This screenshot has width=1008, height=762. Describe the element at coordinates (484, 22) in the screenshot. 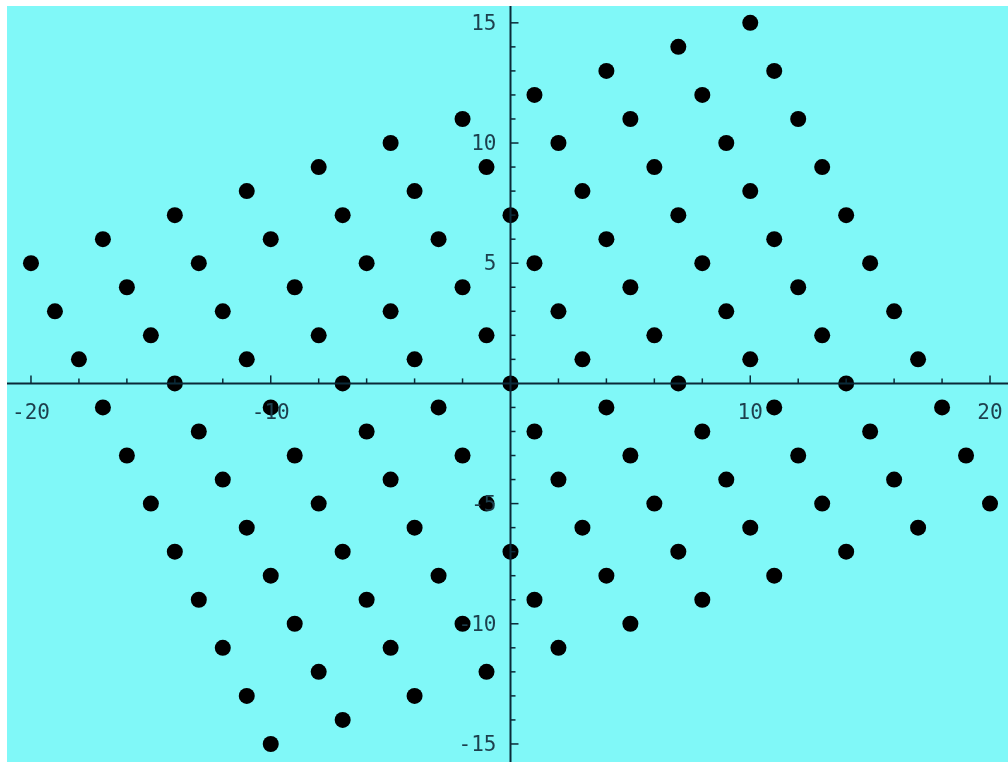

I see `y-tick-label: 15` at that location.